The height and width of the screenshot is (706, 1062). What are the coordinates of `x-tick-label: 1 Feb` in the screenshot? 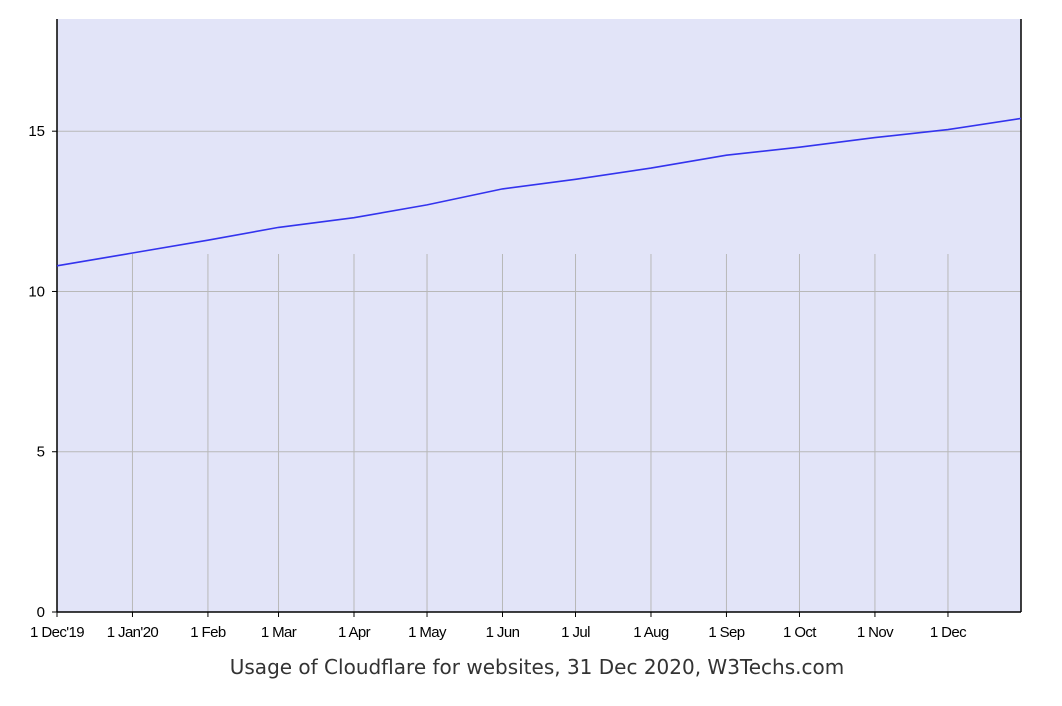 It's located at (208, 632).